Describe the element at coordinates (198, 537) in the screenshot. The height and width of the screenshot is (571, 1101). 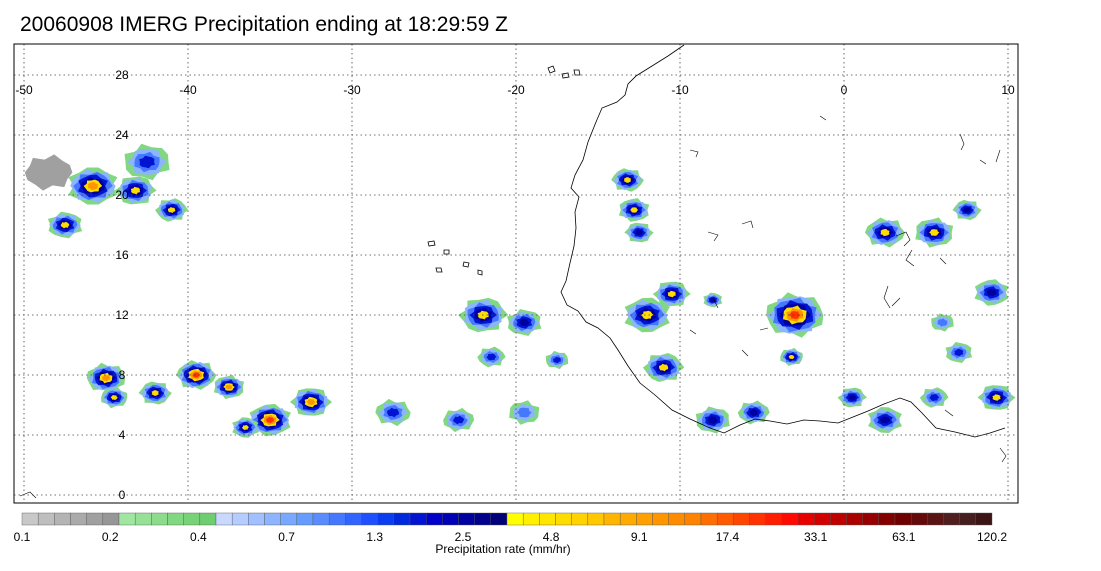
I see `colorbar-tick-label: 0.4` at that location.